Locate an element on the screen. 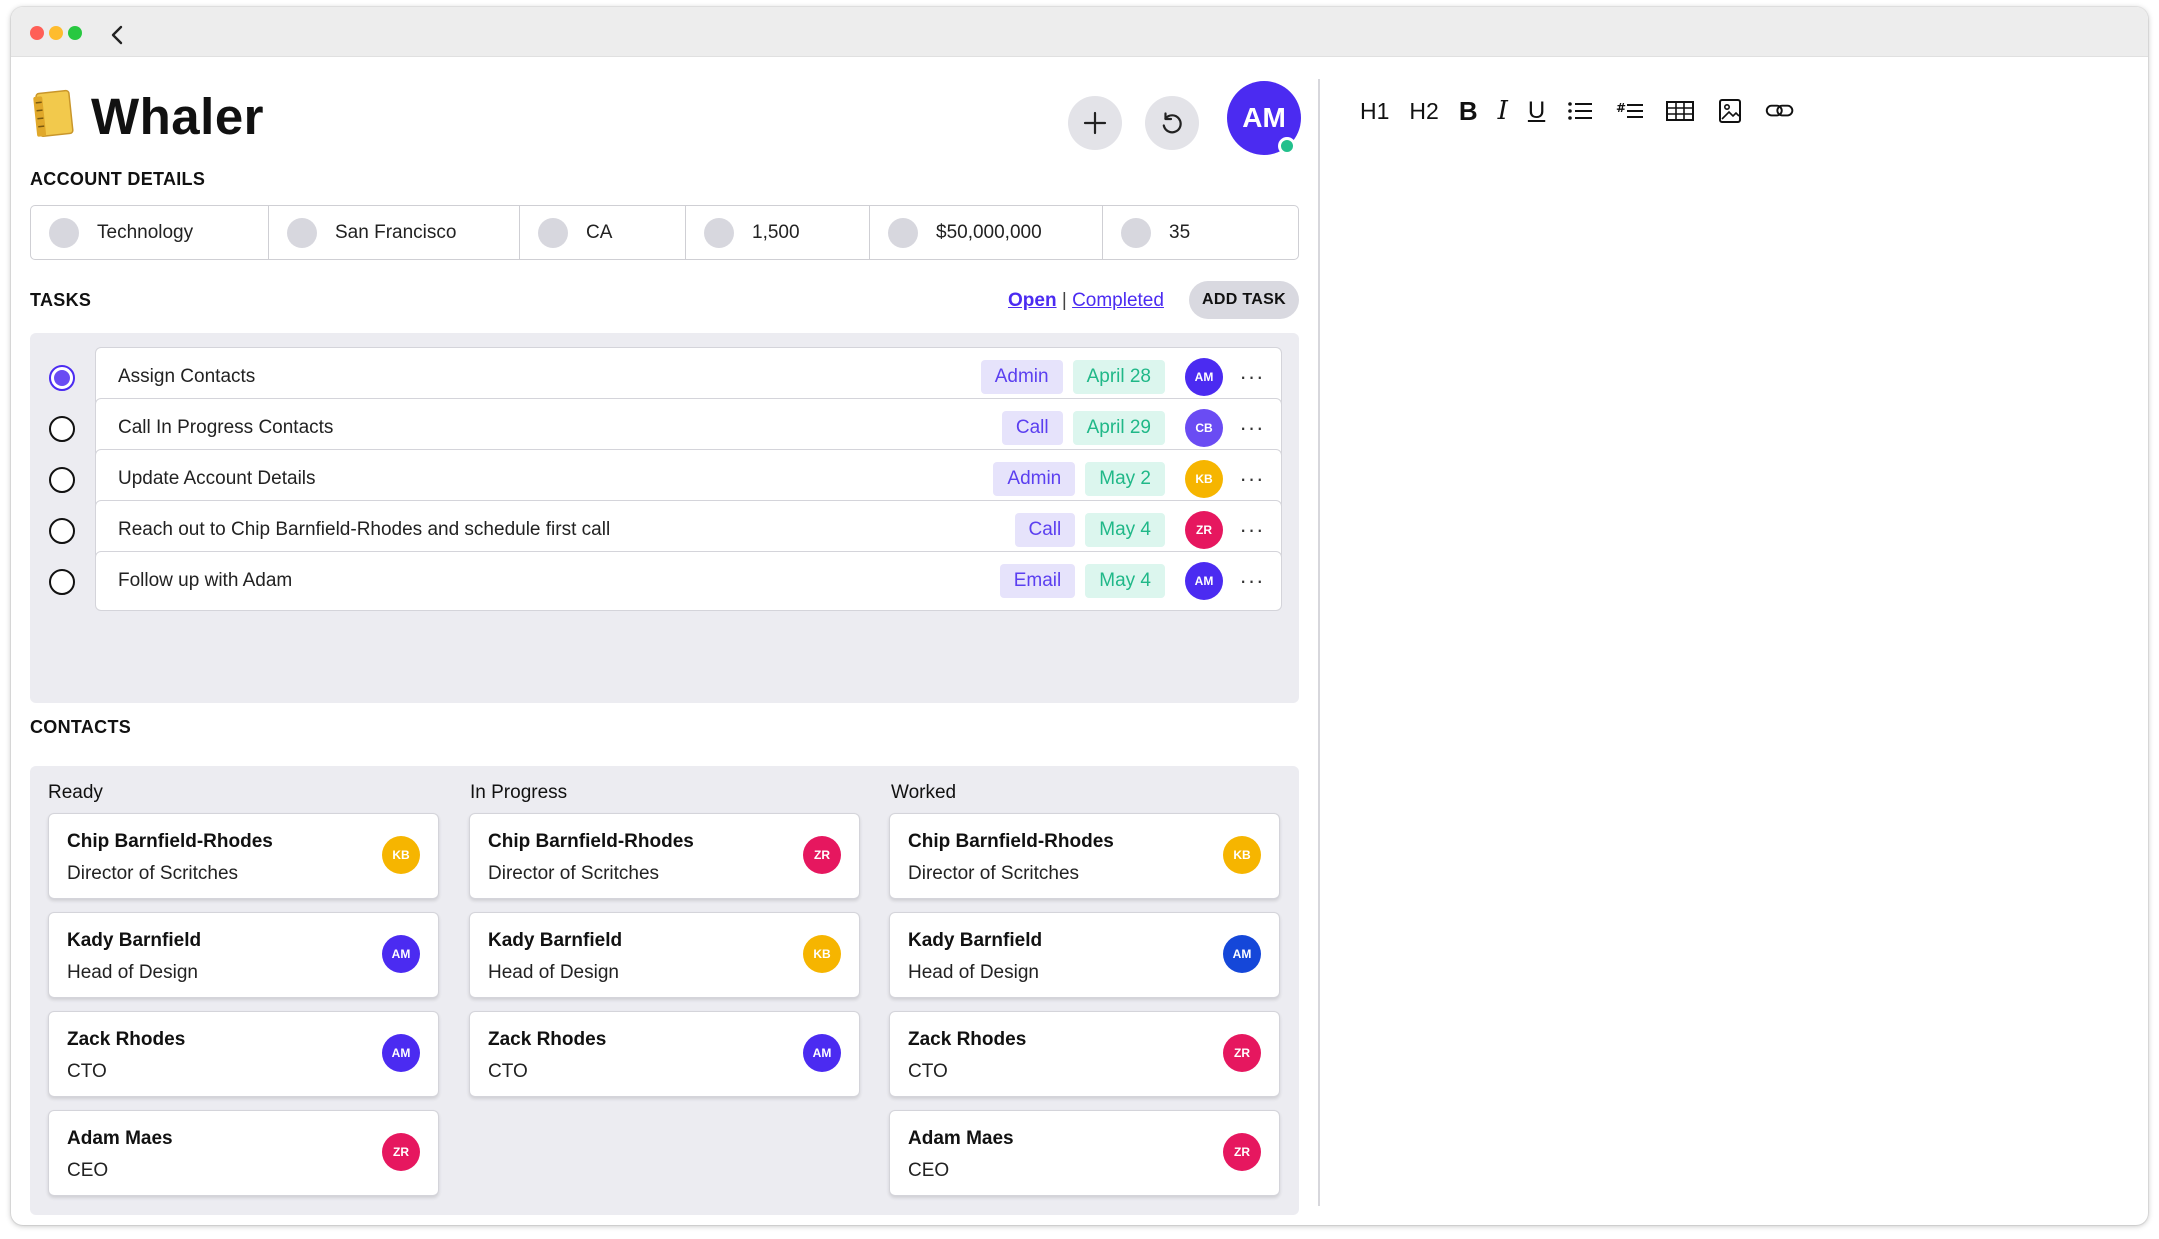  task-meta: Admin May 2 KB ··· is located at coordinates (1129, 479).